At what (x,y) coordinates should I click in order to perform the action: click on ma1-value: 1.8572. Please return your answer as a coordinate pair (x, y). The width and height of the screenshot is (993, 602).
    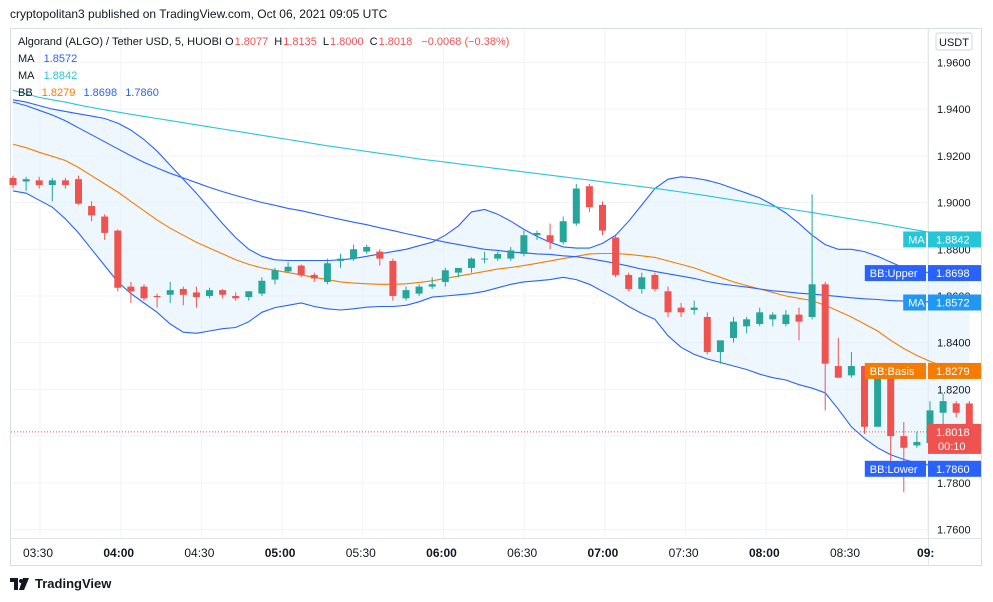
    Looking at the image, I should click on (60, 59).